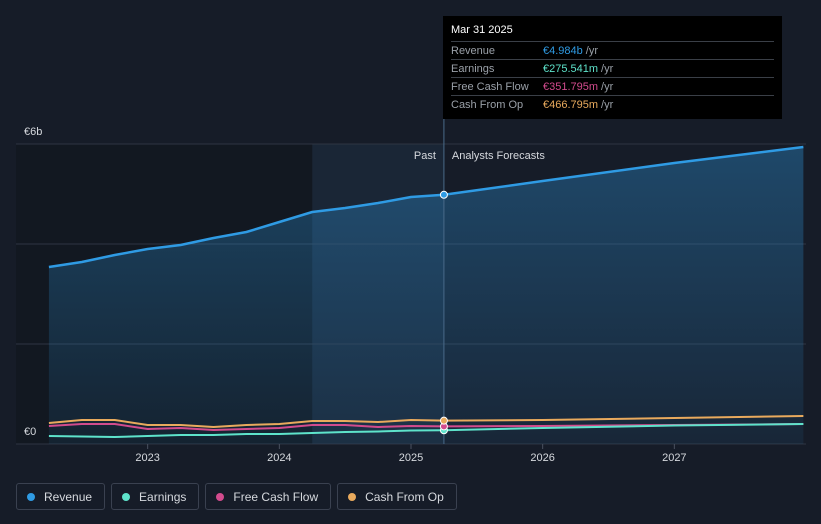 The width and height of the screenshot is (821, 524). What do you see at coordinates (674, 458) in the screenshot?
I see `x-tick-label: 2027` at bounding box center [674, 458].